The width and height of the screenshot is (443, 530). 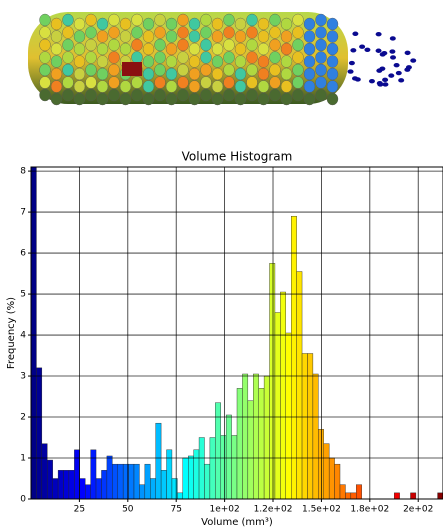 I want to click on x-tick-label: 1.5e+02, so click(x=321, y=510).